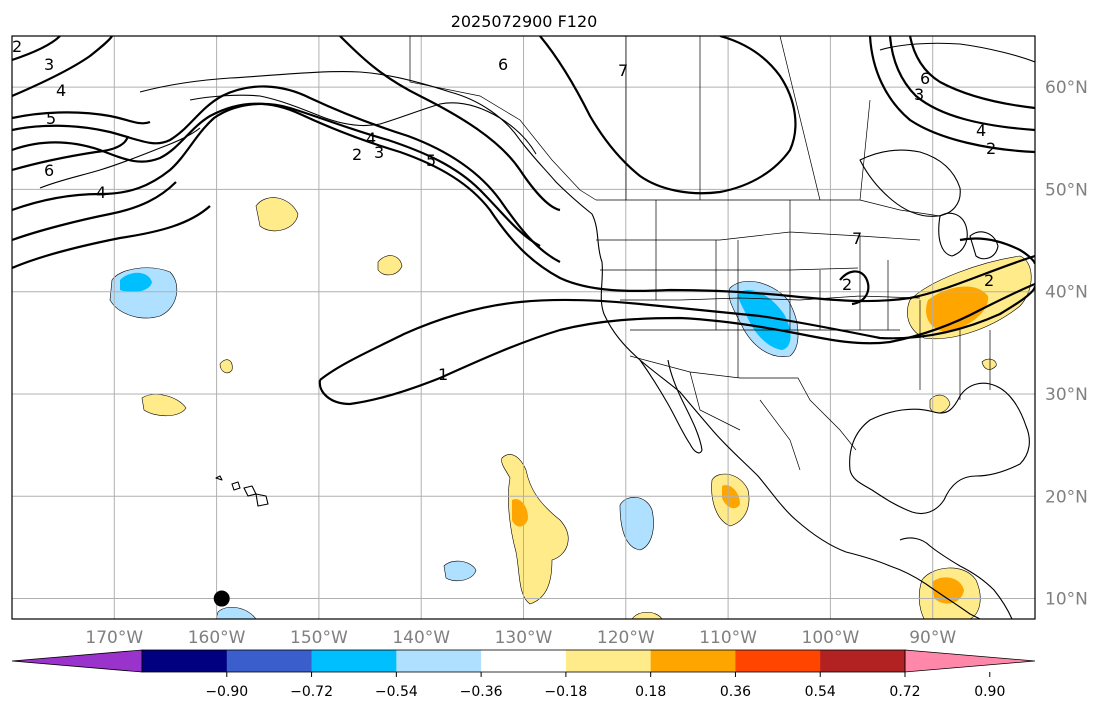  Describe the element at coordinates (114, 638) in the screenshot. I see `longitude-label: 170°W` at that location.